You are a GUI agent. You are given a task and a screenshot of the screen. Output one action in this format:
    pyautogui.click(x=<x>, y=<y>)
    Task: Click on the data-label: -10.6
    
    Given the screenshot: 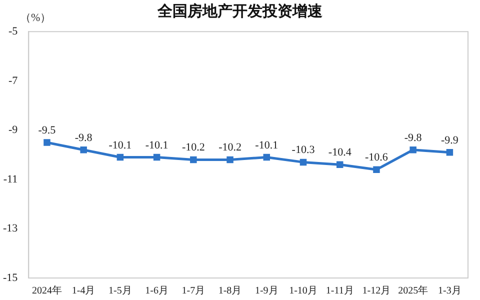 What is the action you would take?
    pyautogui.click(x=376, y=158)
    